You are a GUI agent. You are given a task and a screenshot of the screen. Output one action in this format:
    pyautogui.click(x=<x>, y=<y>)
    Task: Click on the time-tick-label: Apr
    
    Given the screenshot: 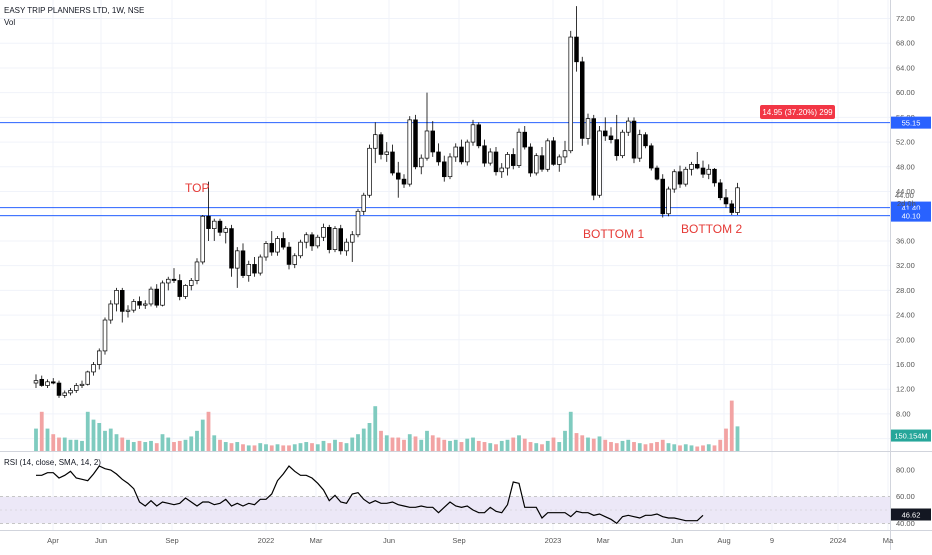 What is the action you would take?
    pyautogui.click(x=53, y=540)
    